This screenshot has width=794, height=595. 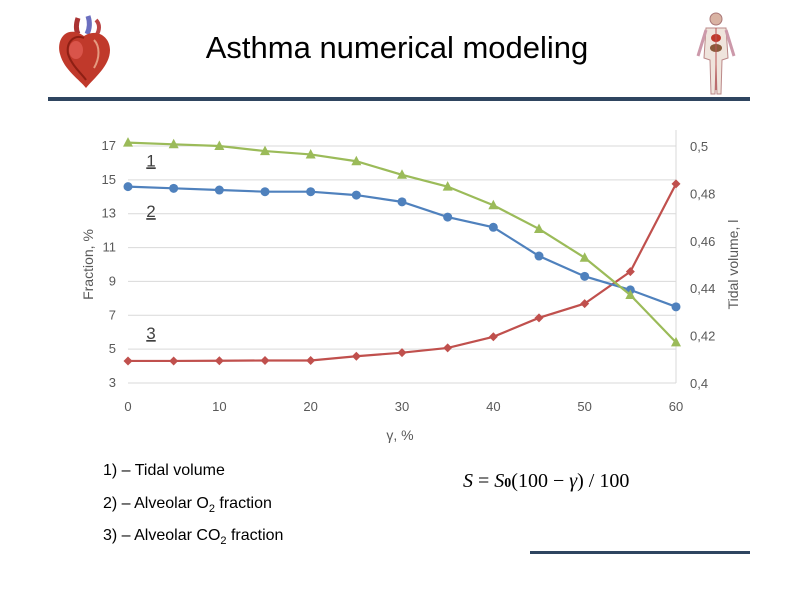 I want to click on legend-alveolar-o2: 2) – Alveolar O2 fraction, so click(x=187, y=505).